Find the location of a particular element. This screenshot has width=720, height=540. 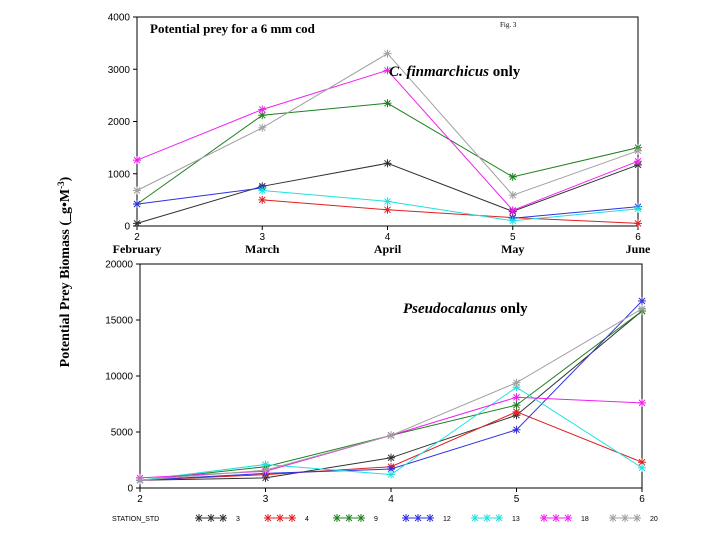

c2-y-tick-label-2: 10000 is located at coordinates (119, 377).